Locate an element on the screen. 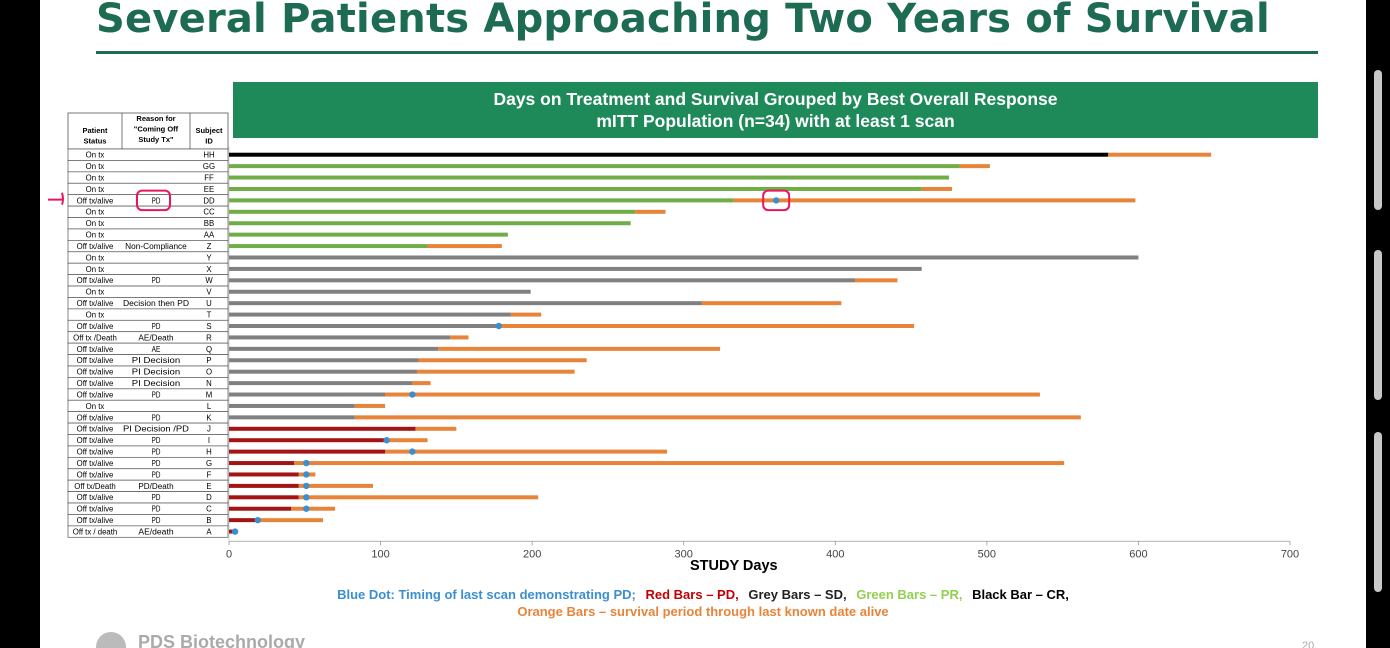 The height and width of the screenshot is (648, 1390). row-status: Off tx / death is located at coordinates (95, 531).